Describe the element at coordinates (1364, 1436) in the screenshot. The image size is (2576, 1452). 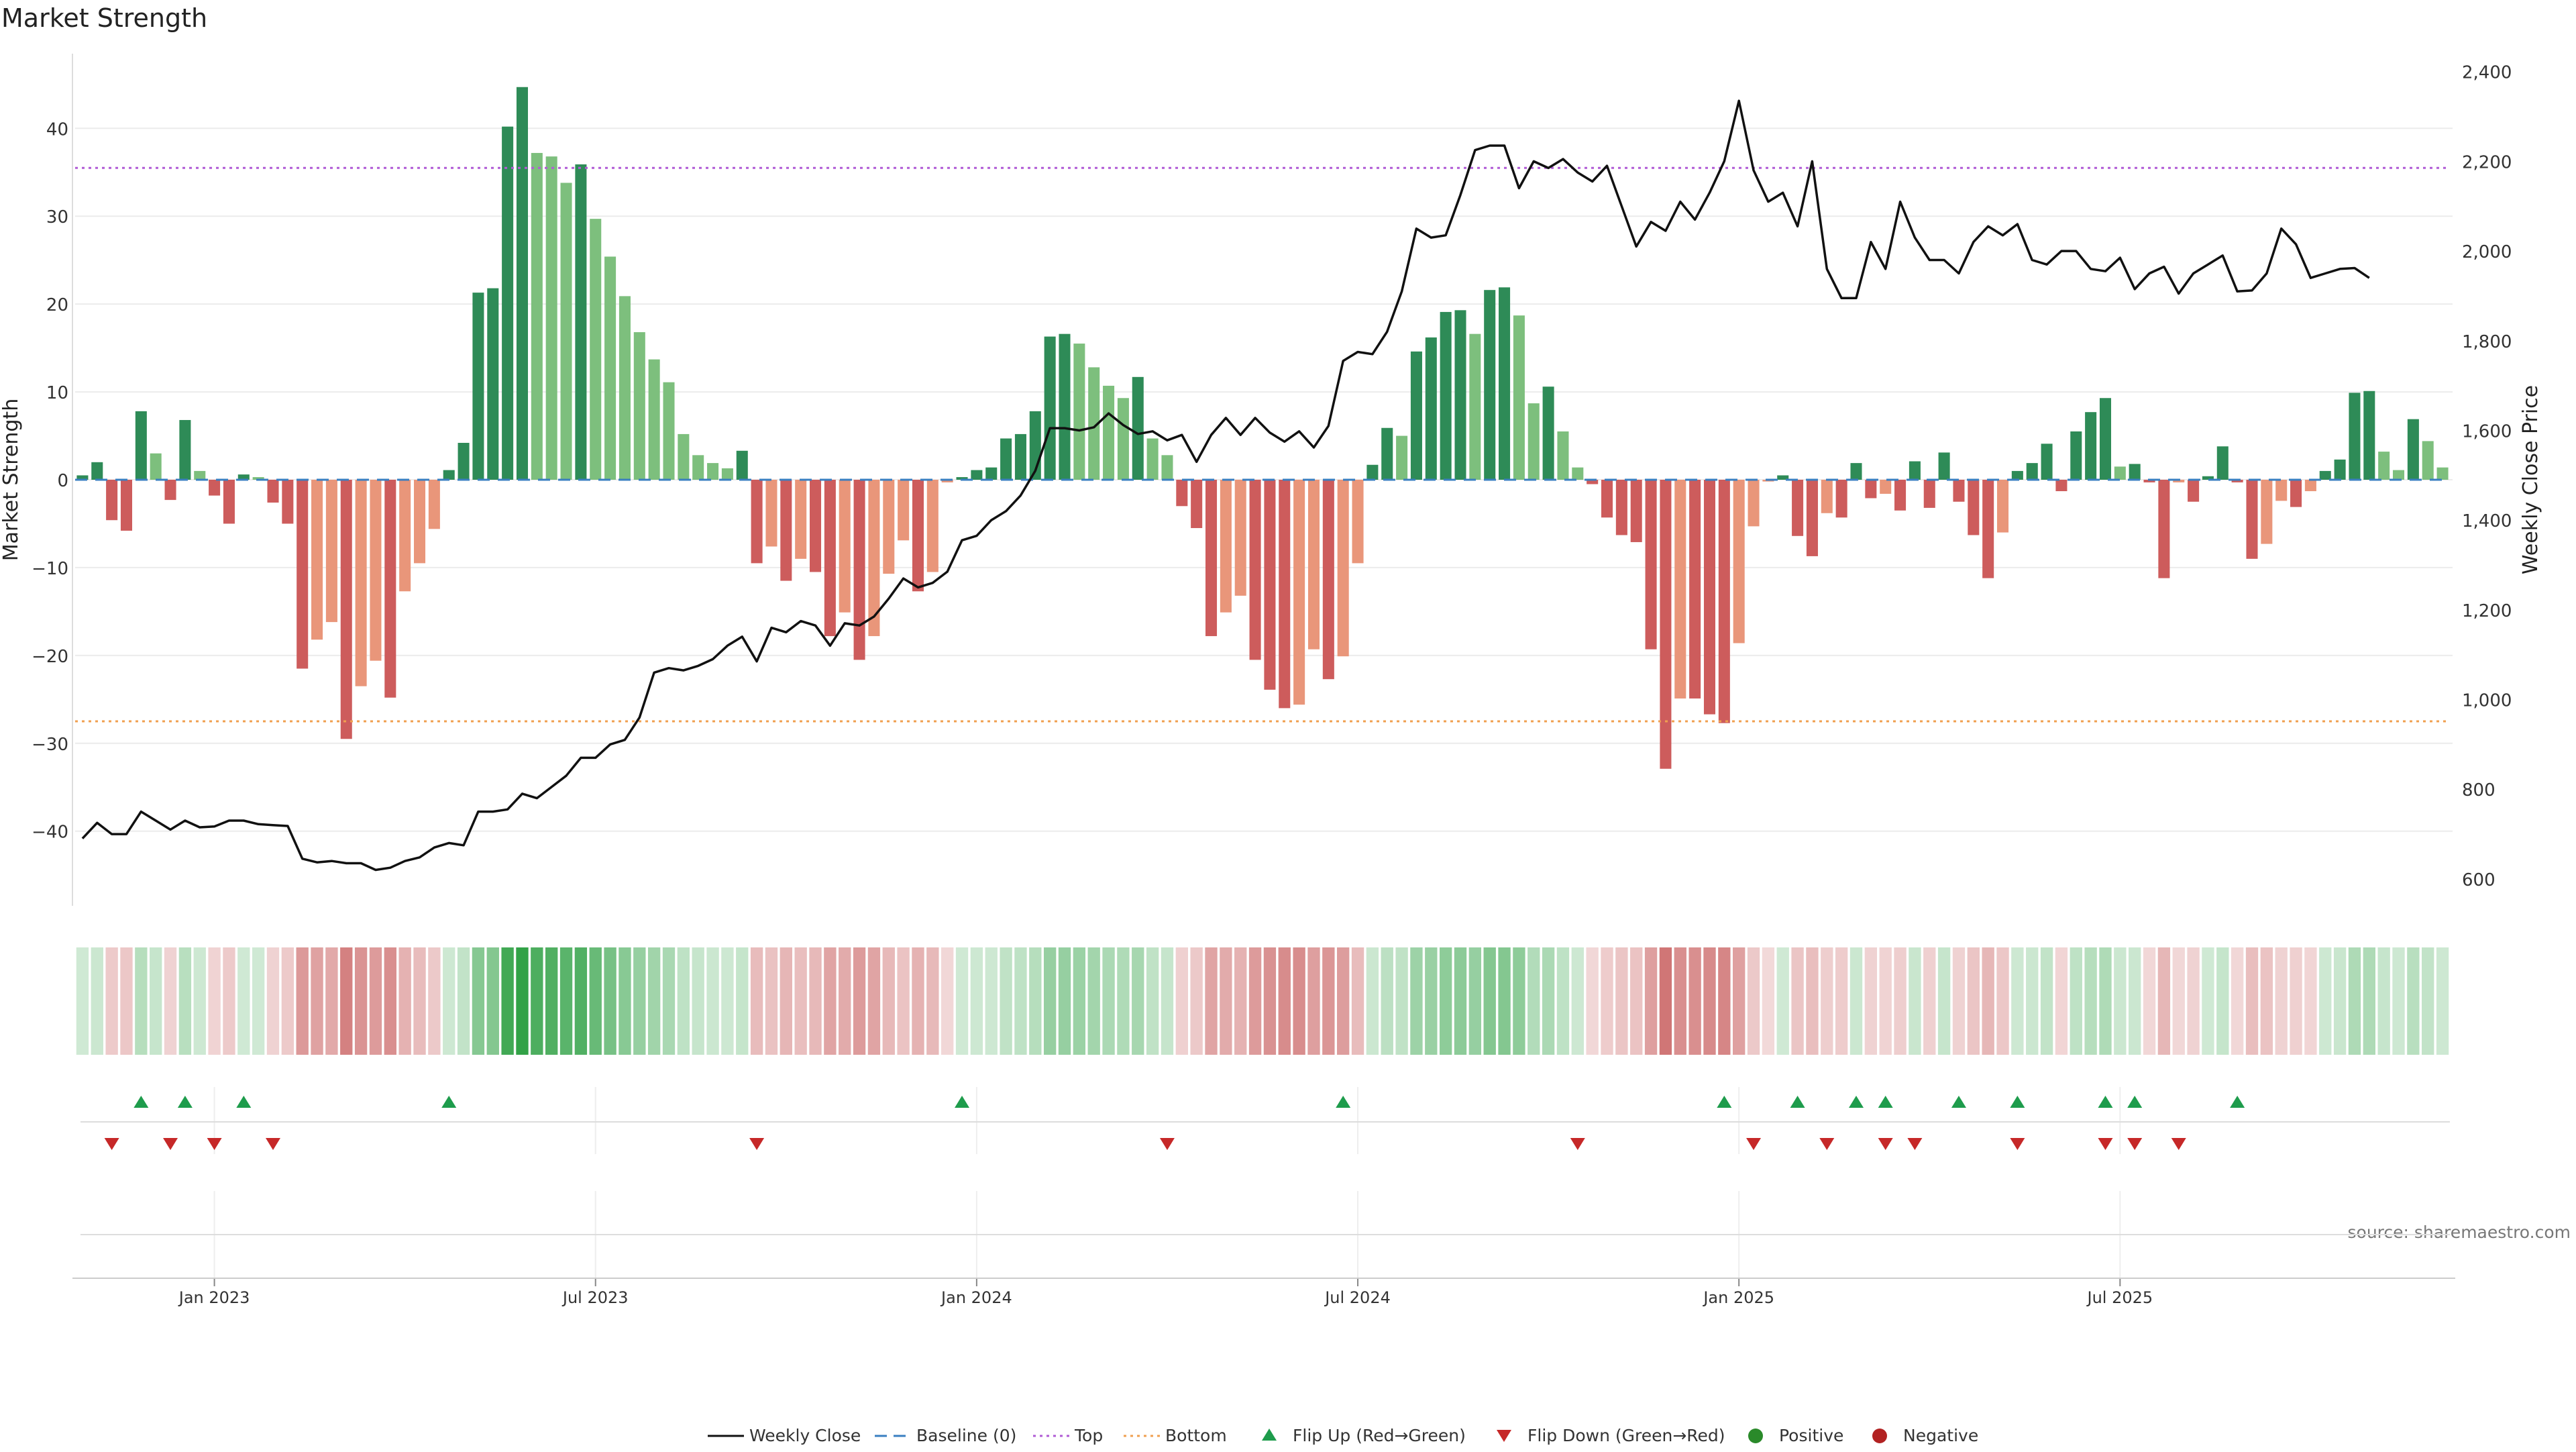
I see `legend-item-flip_up: Flip Up (Red→Green)` at that location.